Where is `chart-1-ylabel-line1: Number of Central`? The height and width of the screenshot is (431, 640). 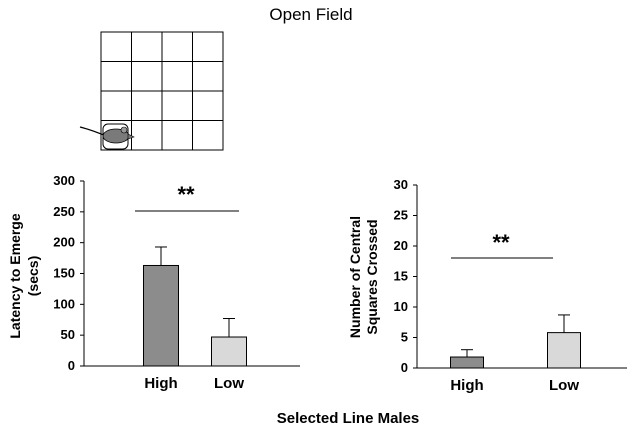 chart-1-ylabel-line1: Number of Central is located at coordinates (355, 277).